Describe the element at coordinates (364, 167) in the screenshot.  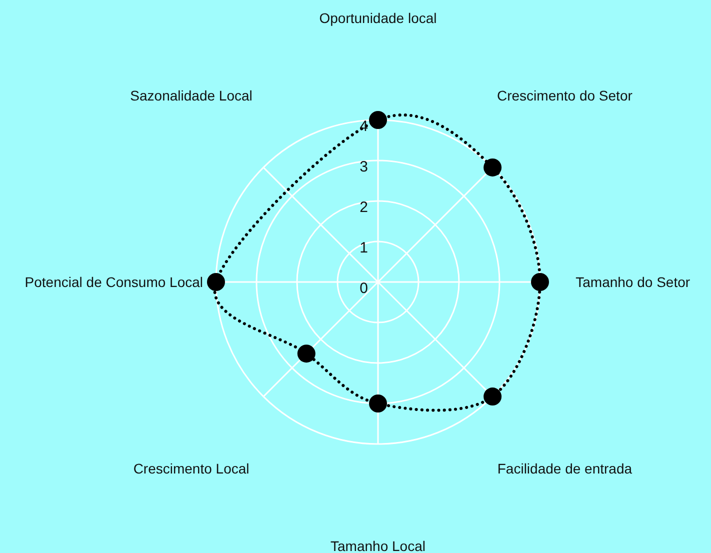
I see `y-tick-label: 3` at that location.